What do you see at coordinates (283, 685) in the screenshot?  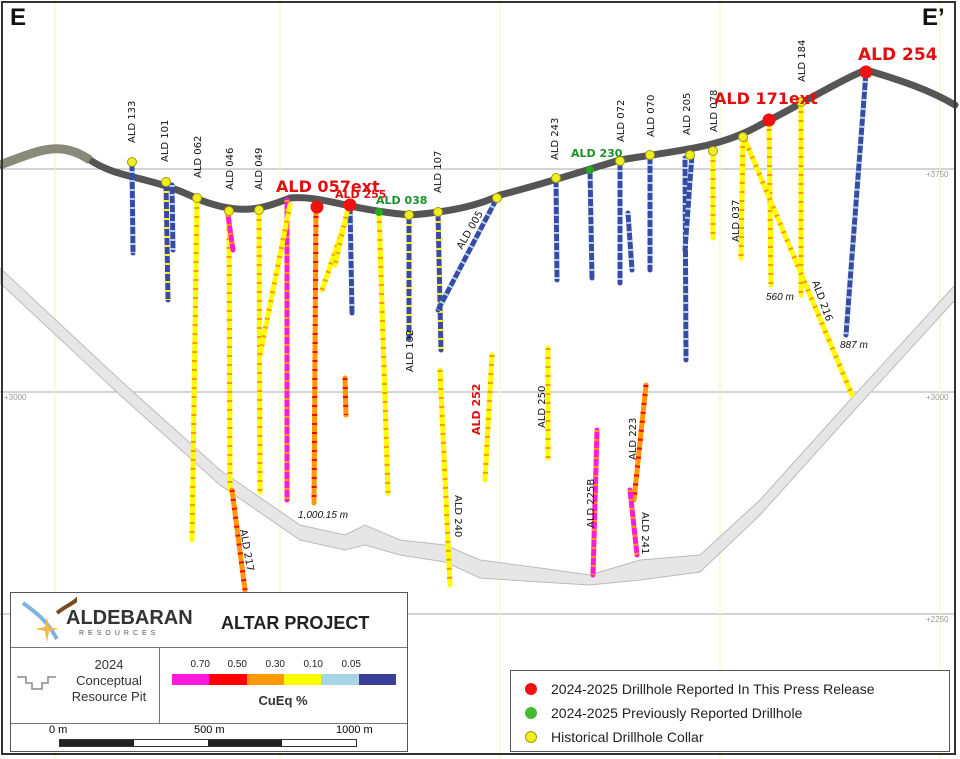 I see `grade-color-scale: 0.70 0.50 0.30 0.10 0.05 CuEq %` at bounding box center [283, 685].